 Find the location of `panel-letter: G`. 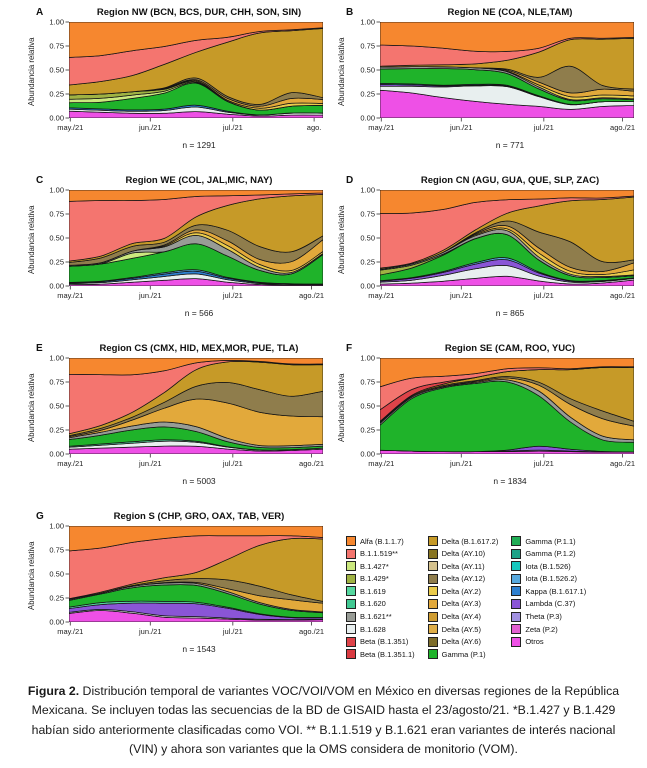

panel-letter: G is located at coordinates (40, 516).